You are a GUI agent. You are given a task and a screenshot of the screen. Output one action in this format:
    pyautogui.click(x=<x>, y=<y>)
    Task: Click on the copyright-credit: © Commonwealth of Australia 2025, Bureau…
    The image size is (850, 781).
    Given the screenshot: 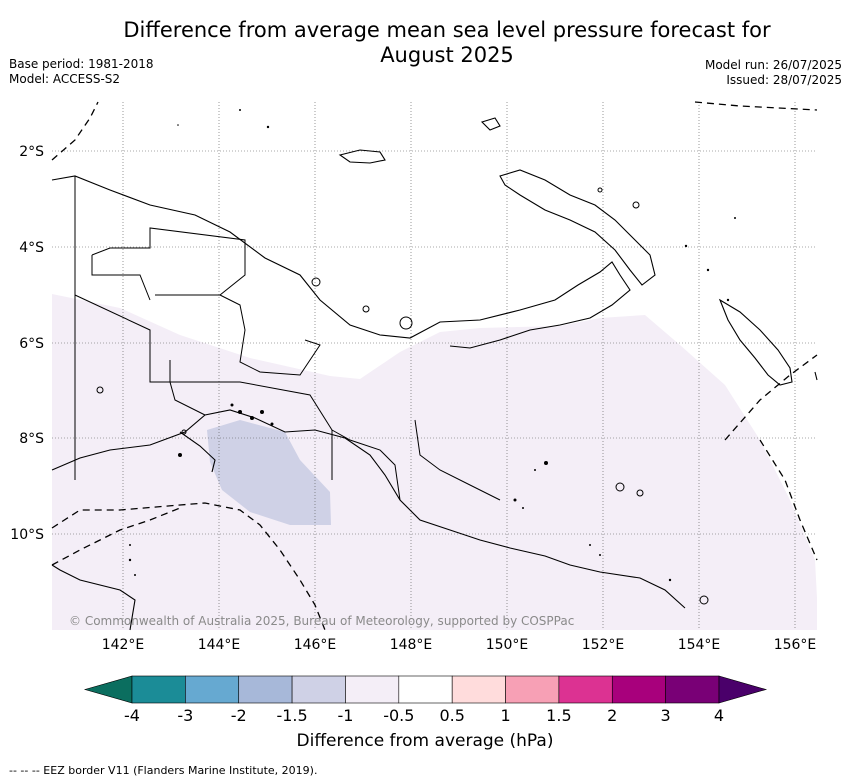 What is the action you would take?
    pyautogui.click(x=322, y=621)
    